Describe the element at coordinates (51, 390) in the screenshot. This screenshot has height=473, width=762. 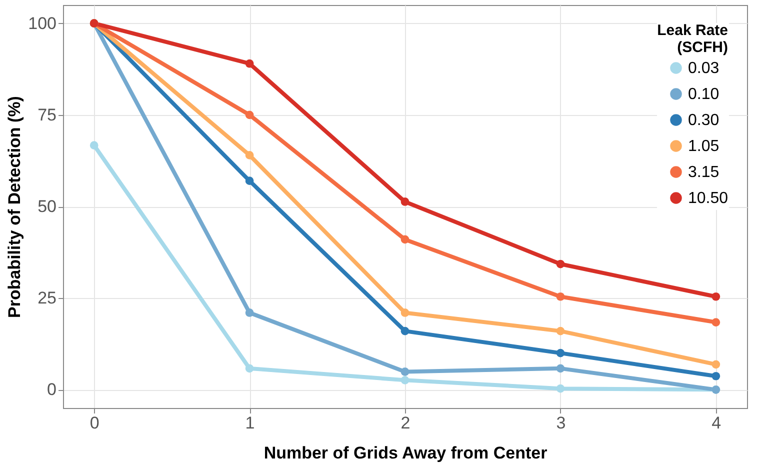
I see `y-tick-label: 0` at that location.